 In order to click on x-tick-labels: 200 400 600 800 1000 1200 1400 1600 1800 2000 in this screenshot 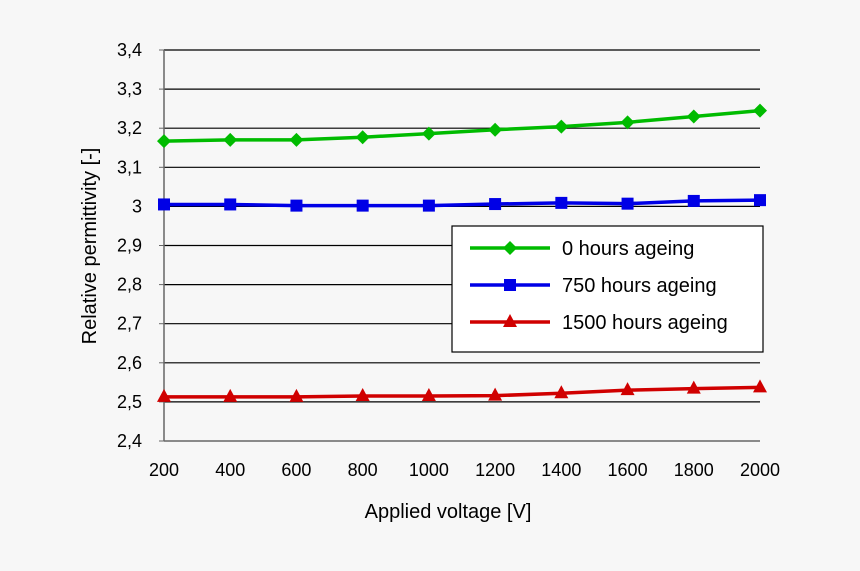, I will do `click(464, 470)`.